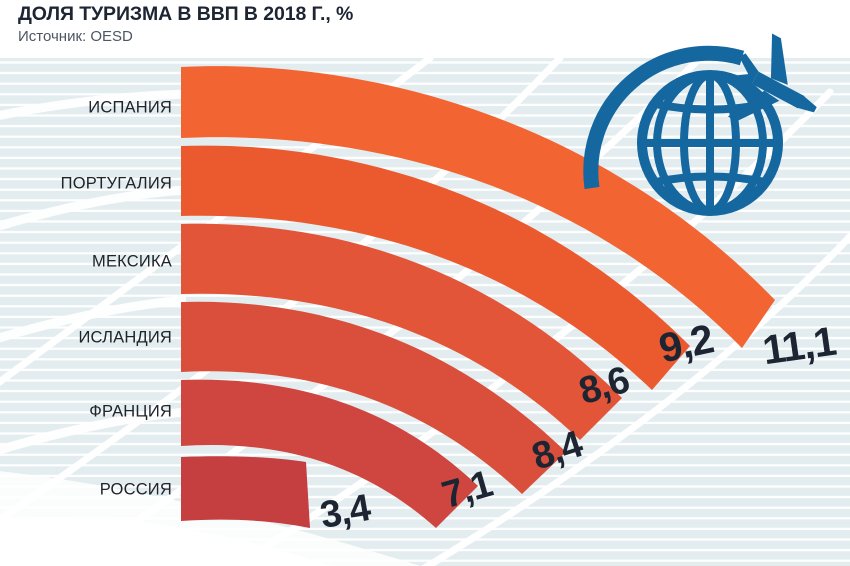 This screenshot has height=566, width=850. I want to click on page-title: ДОЛЯ ТУРИЗМА В ВВП В 2018 Г., %, so click(186, 14).